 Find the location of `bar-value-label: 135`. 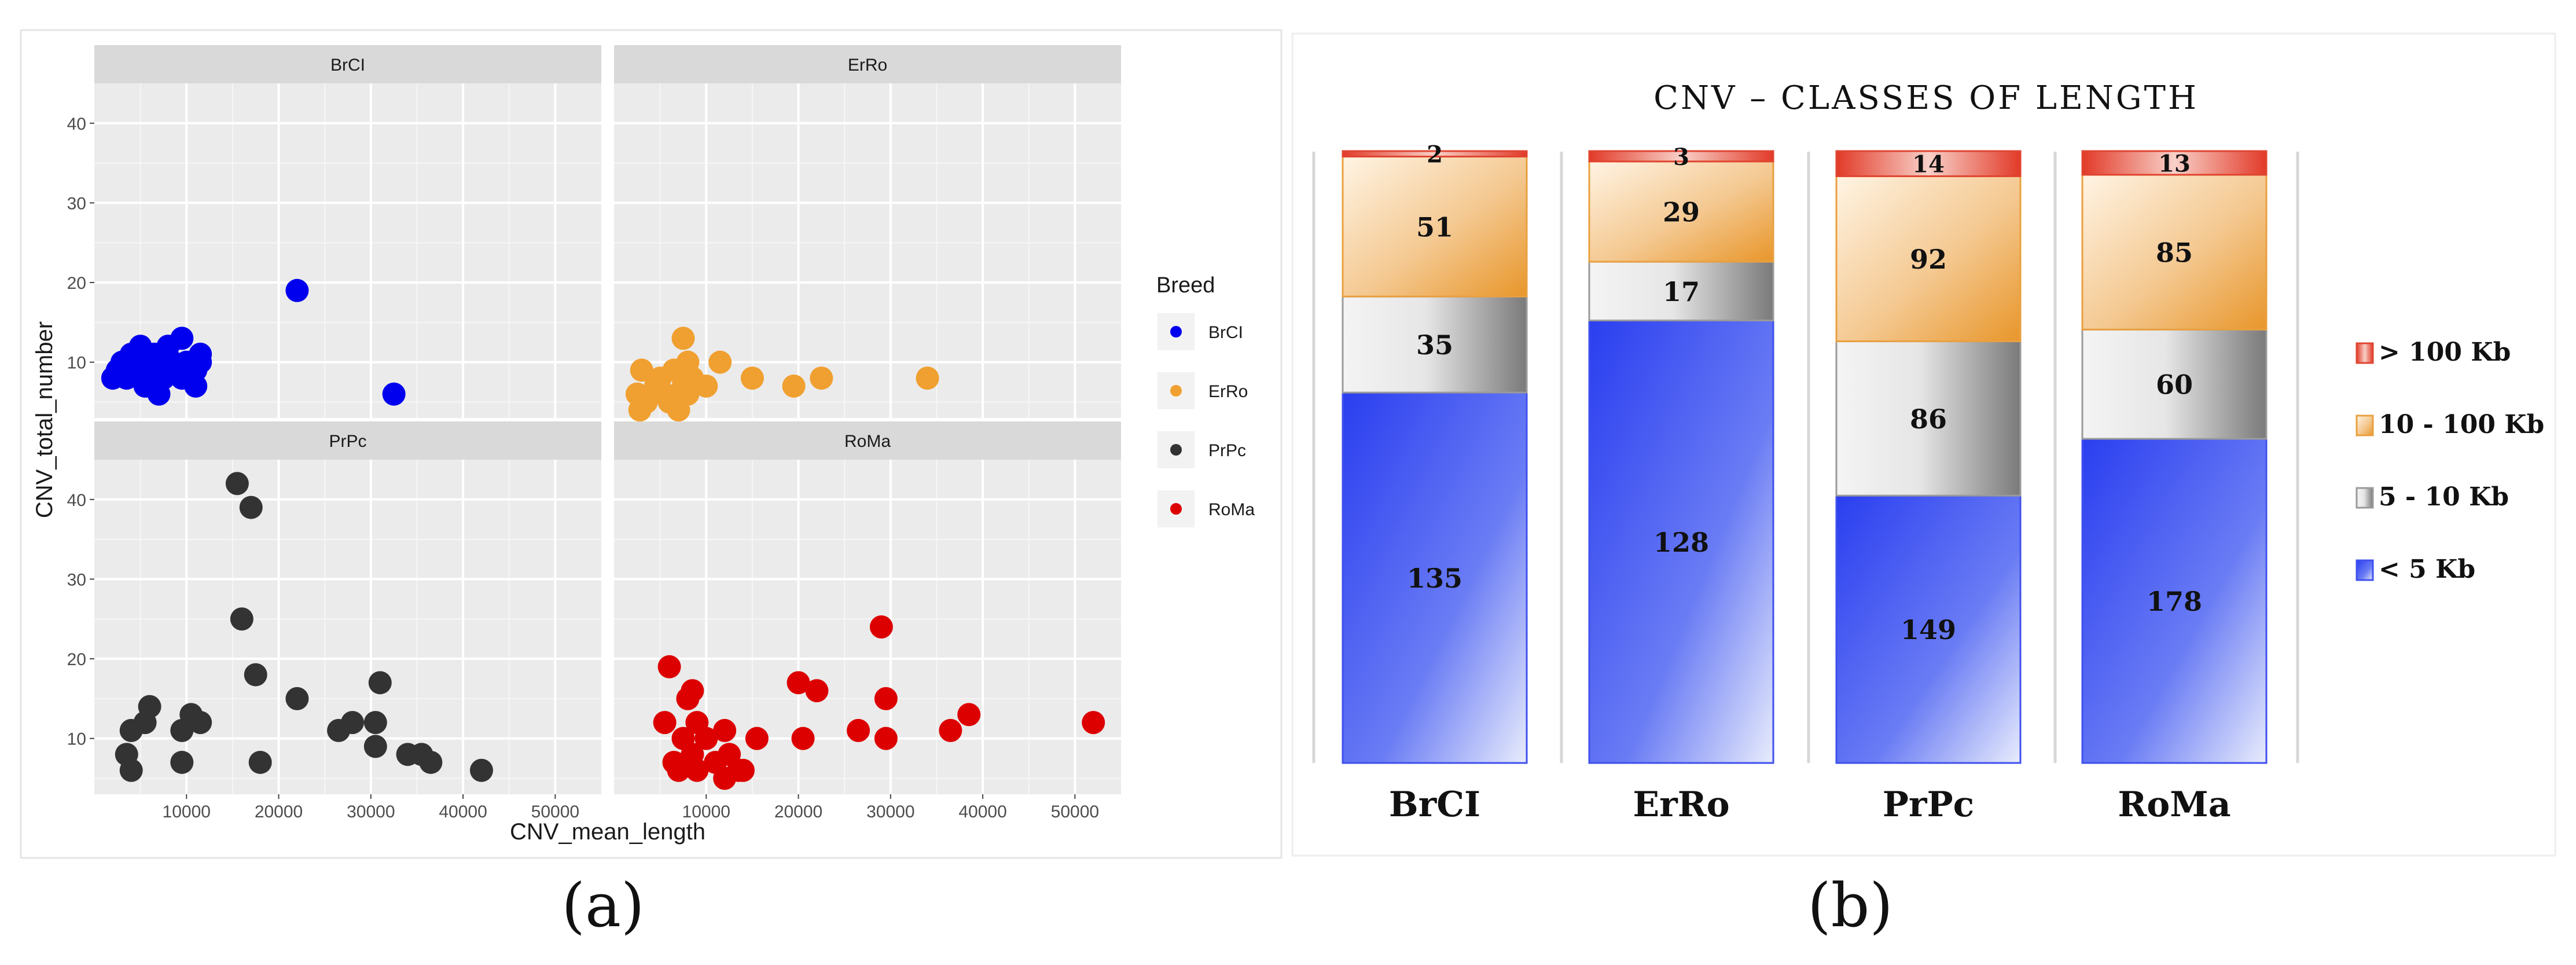

bar-value-label: 135 is located at coordinates (1434, 578).